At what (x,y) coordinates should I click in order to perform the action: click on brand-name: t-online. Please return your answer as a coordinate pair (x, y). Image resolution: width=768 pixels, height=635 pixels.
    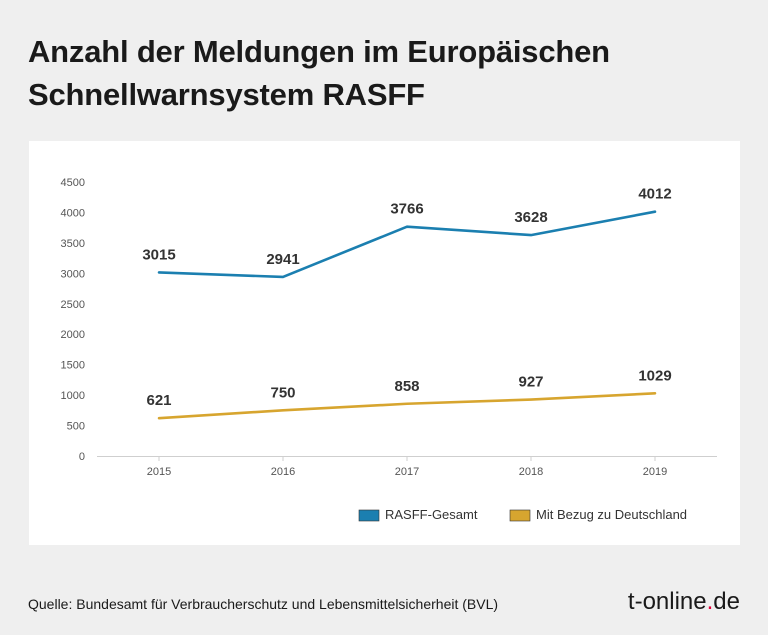
    Looking at the image, I should click on (667, 601).